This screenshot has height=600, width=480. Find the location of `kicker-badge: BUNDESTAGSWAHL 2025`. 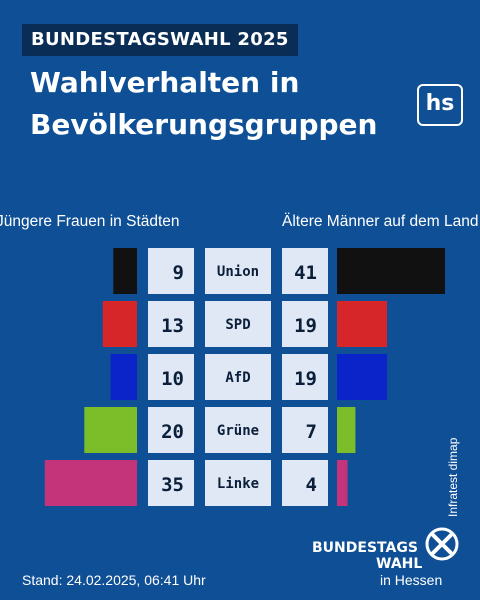

kicker-badge: BUNDESTAGSWAHL 2025 is located at coordinates (160, 40).